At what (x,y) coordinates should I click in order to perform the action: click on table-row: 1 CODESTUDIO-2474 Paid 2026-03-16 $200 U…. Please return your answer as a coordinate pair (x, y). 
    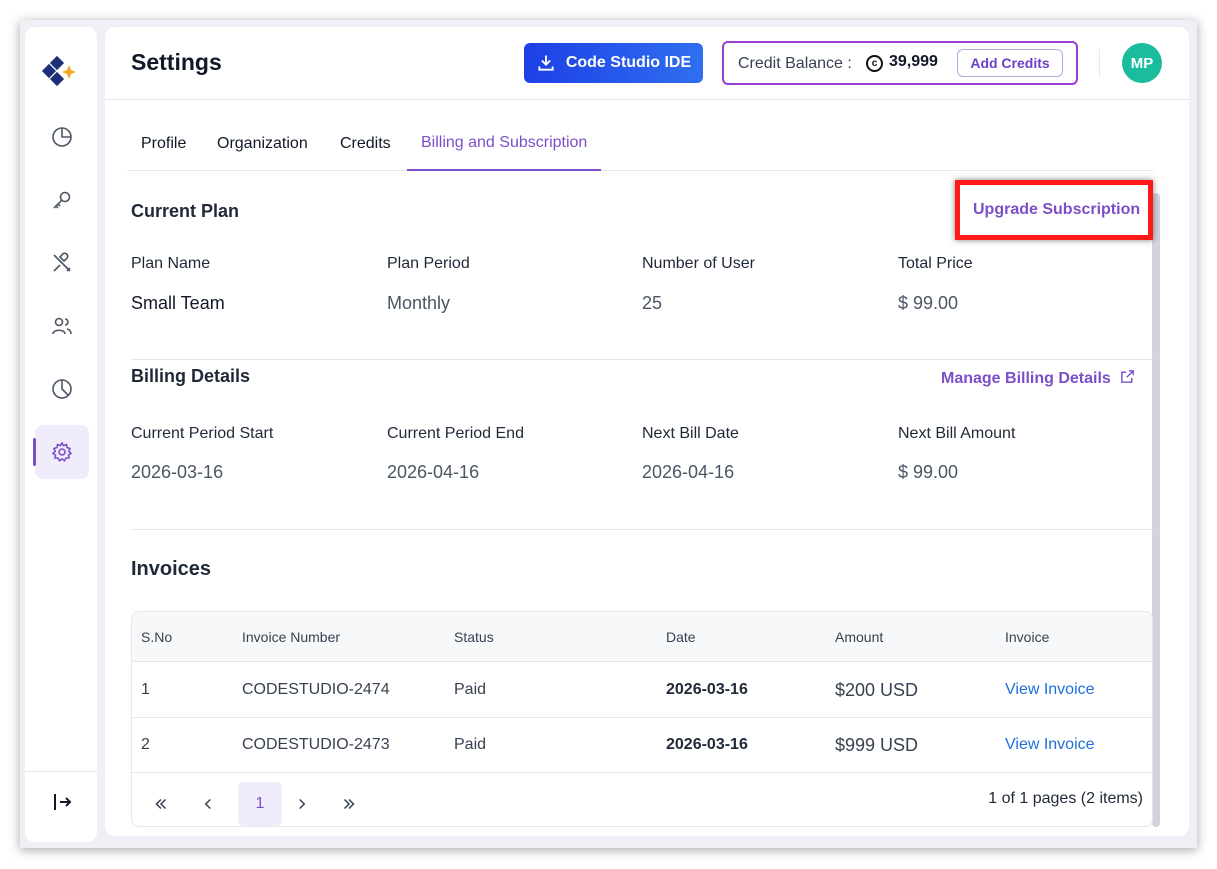
    Looking at the image, I should click on (642, 690).